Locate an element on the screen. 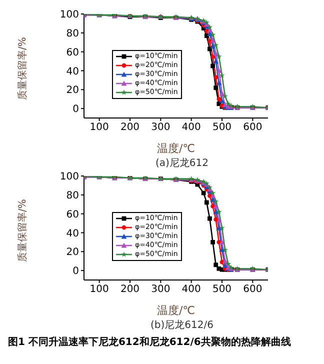 The image size is (324, 364). text: (b)尼龙612/6 is located at coordinates (182, 325).